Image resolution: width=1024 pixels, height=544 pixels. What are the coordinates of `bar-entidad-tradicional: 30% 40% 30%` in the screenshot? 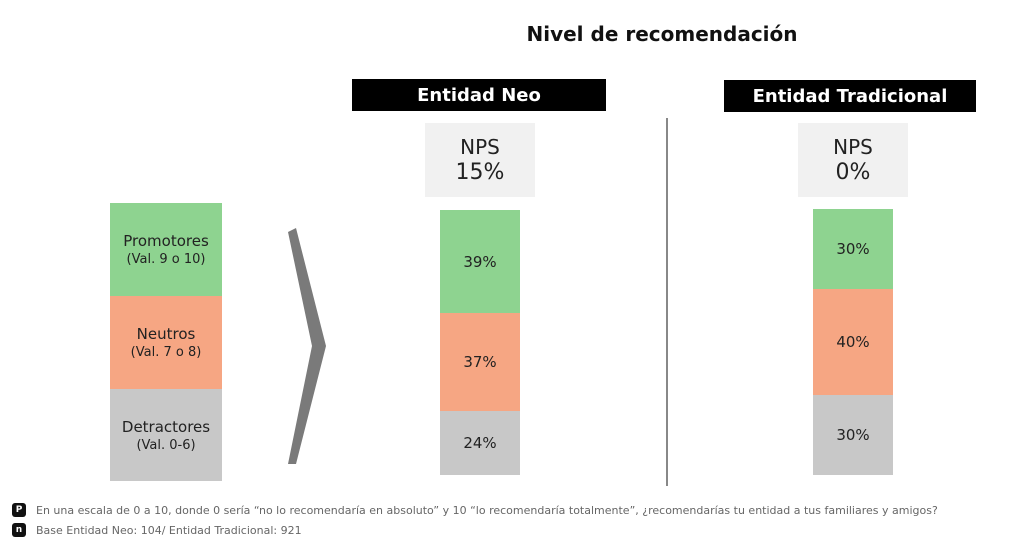 It's located at (853, 342).